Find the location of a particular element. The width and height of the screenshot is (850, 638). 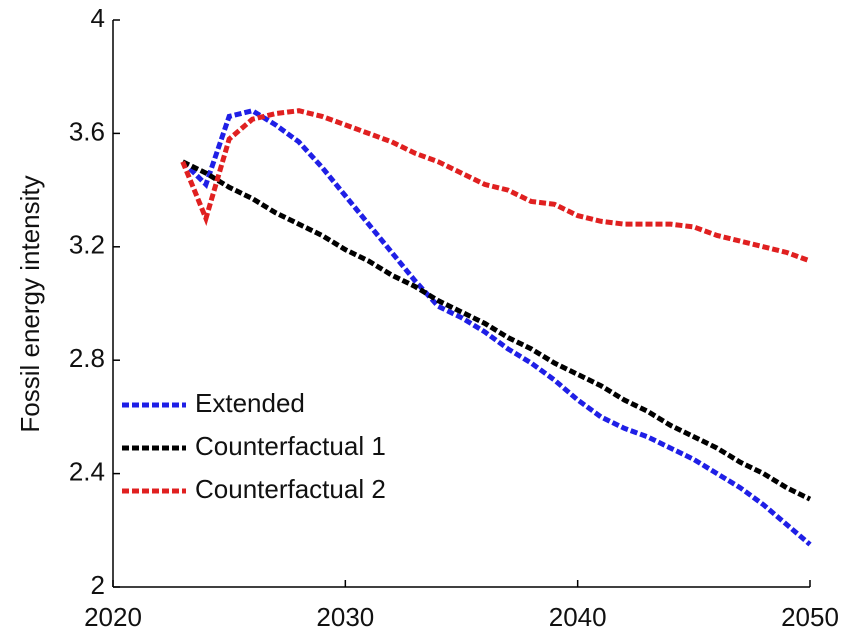

x-tick-label: 2040 is located at coordinates (578, 617).